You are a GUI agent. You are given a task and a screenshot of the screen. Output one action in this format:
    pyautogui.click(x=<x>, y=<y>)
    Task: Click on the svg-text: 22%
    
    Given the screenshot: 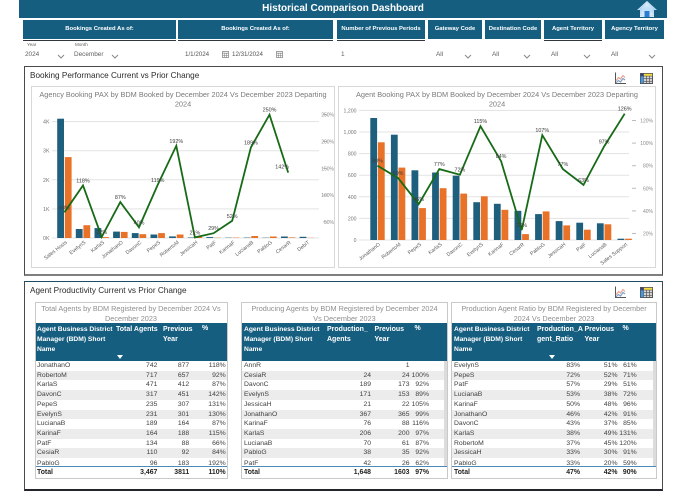 What is the action you would take?
    pyautogui.click(x=101, y=233)
    